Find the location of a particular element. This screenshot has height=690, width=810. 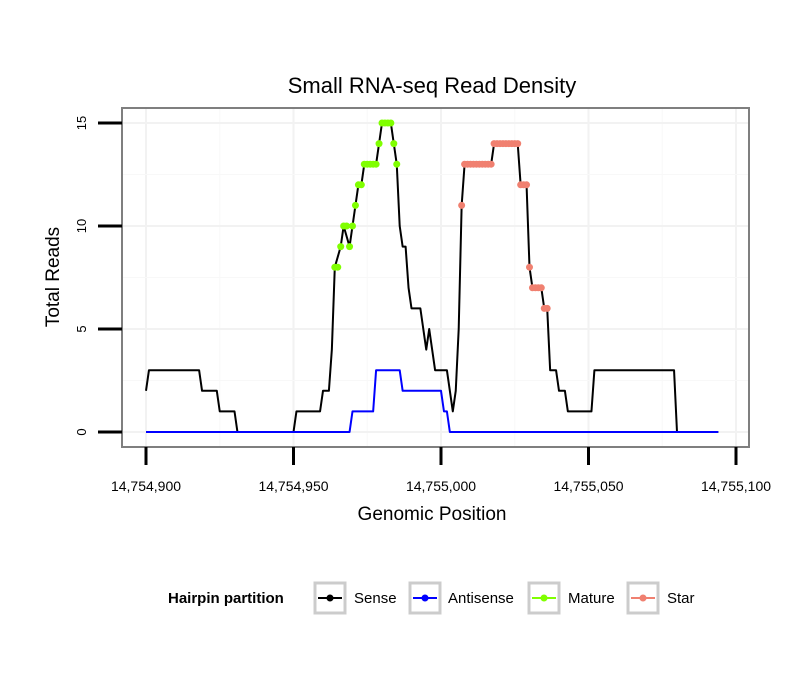

y-tick-label: 0 is located at coordinates (81, 431).